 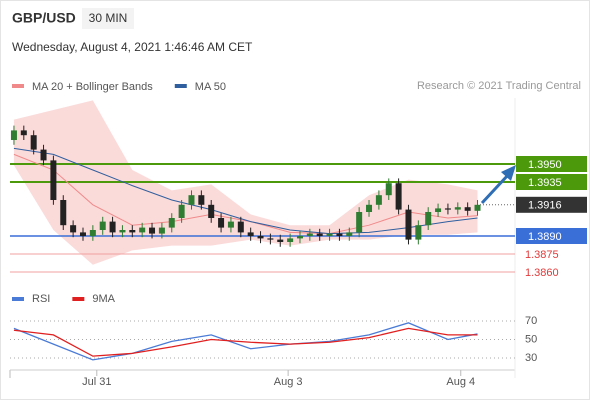 What do you see at coordinates (542, 255) in the screenshot?
I see `level-label: 1.3875` at bounding box center [542, 255].